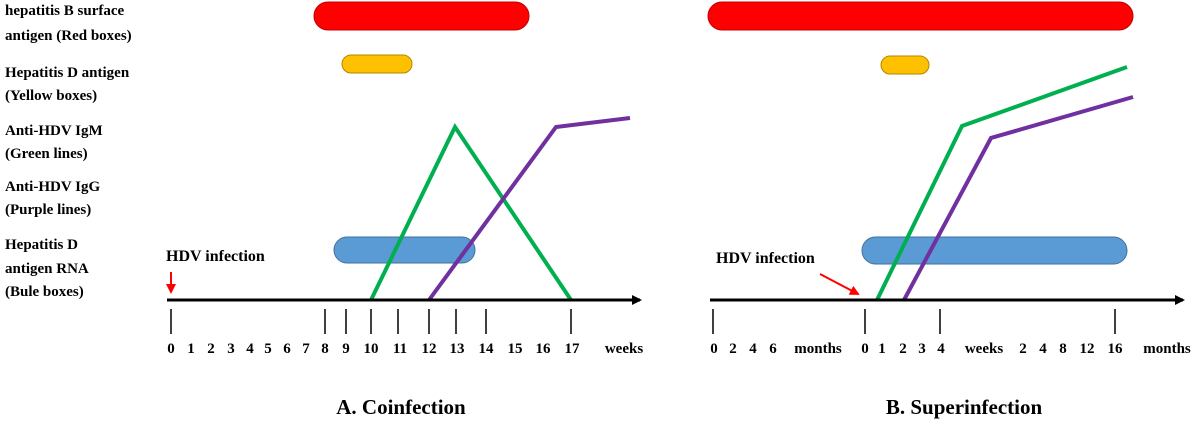  I want to click on tick-label: 14, so click(487, 349).